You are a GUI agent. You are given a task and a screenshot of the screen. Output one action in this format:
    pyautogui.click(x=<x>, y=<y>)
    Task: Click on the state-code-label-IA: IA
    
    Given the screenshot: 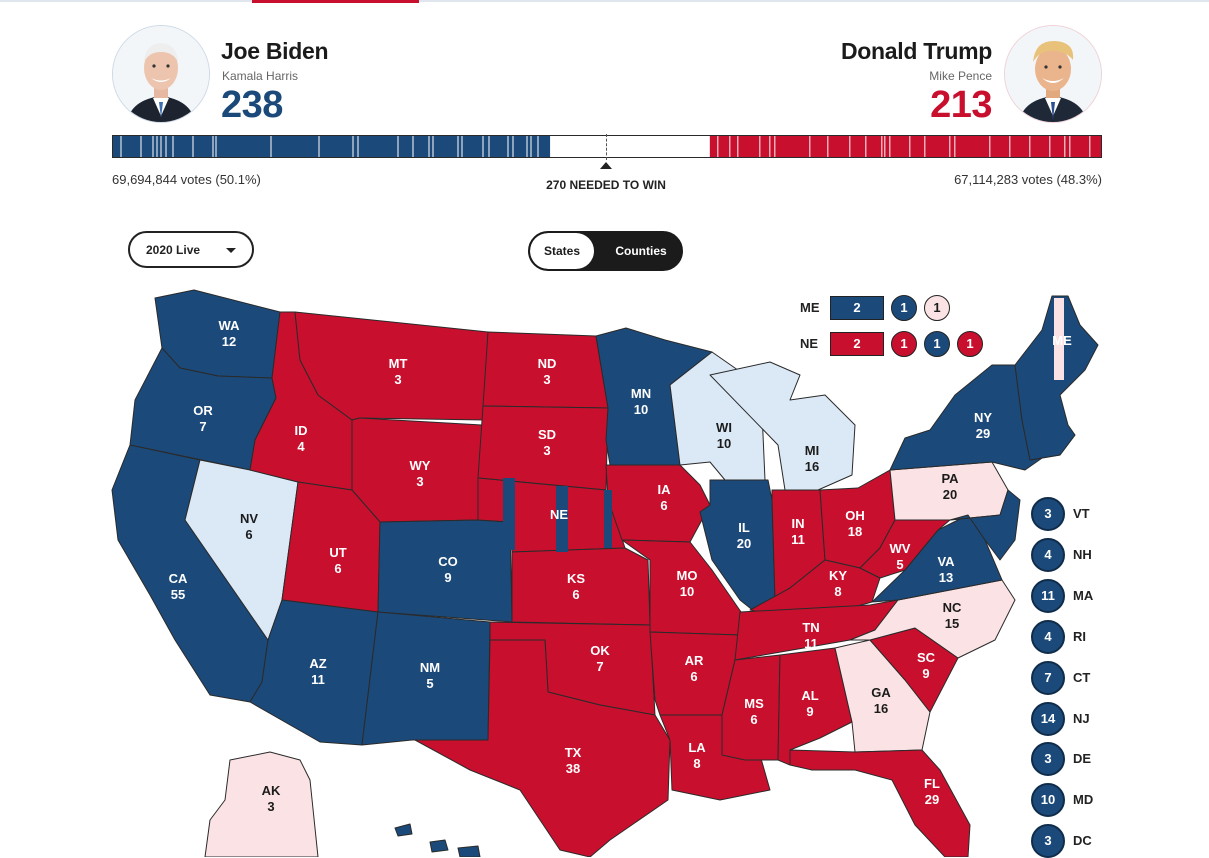 What is the action you would take?
    pyautogui.click(x=665, y=489)
    